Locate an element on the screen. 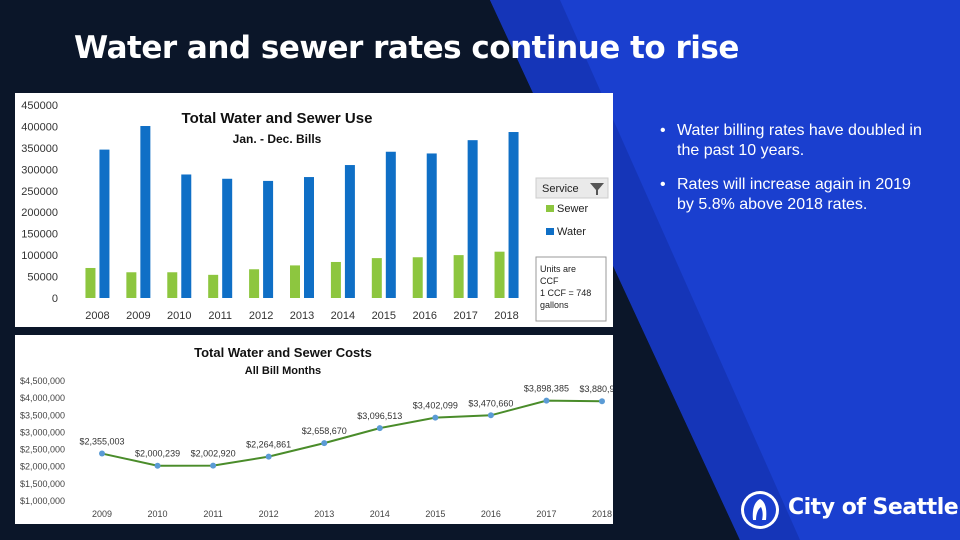  cost-data-label: $3,470,660 is located at coordinates (490, 403).